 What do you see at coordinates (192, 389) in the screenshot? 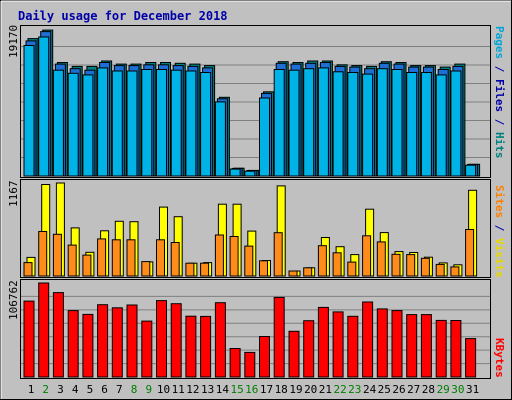
I see `x-tick-label: 12` at bounding box center [192, 389].